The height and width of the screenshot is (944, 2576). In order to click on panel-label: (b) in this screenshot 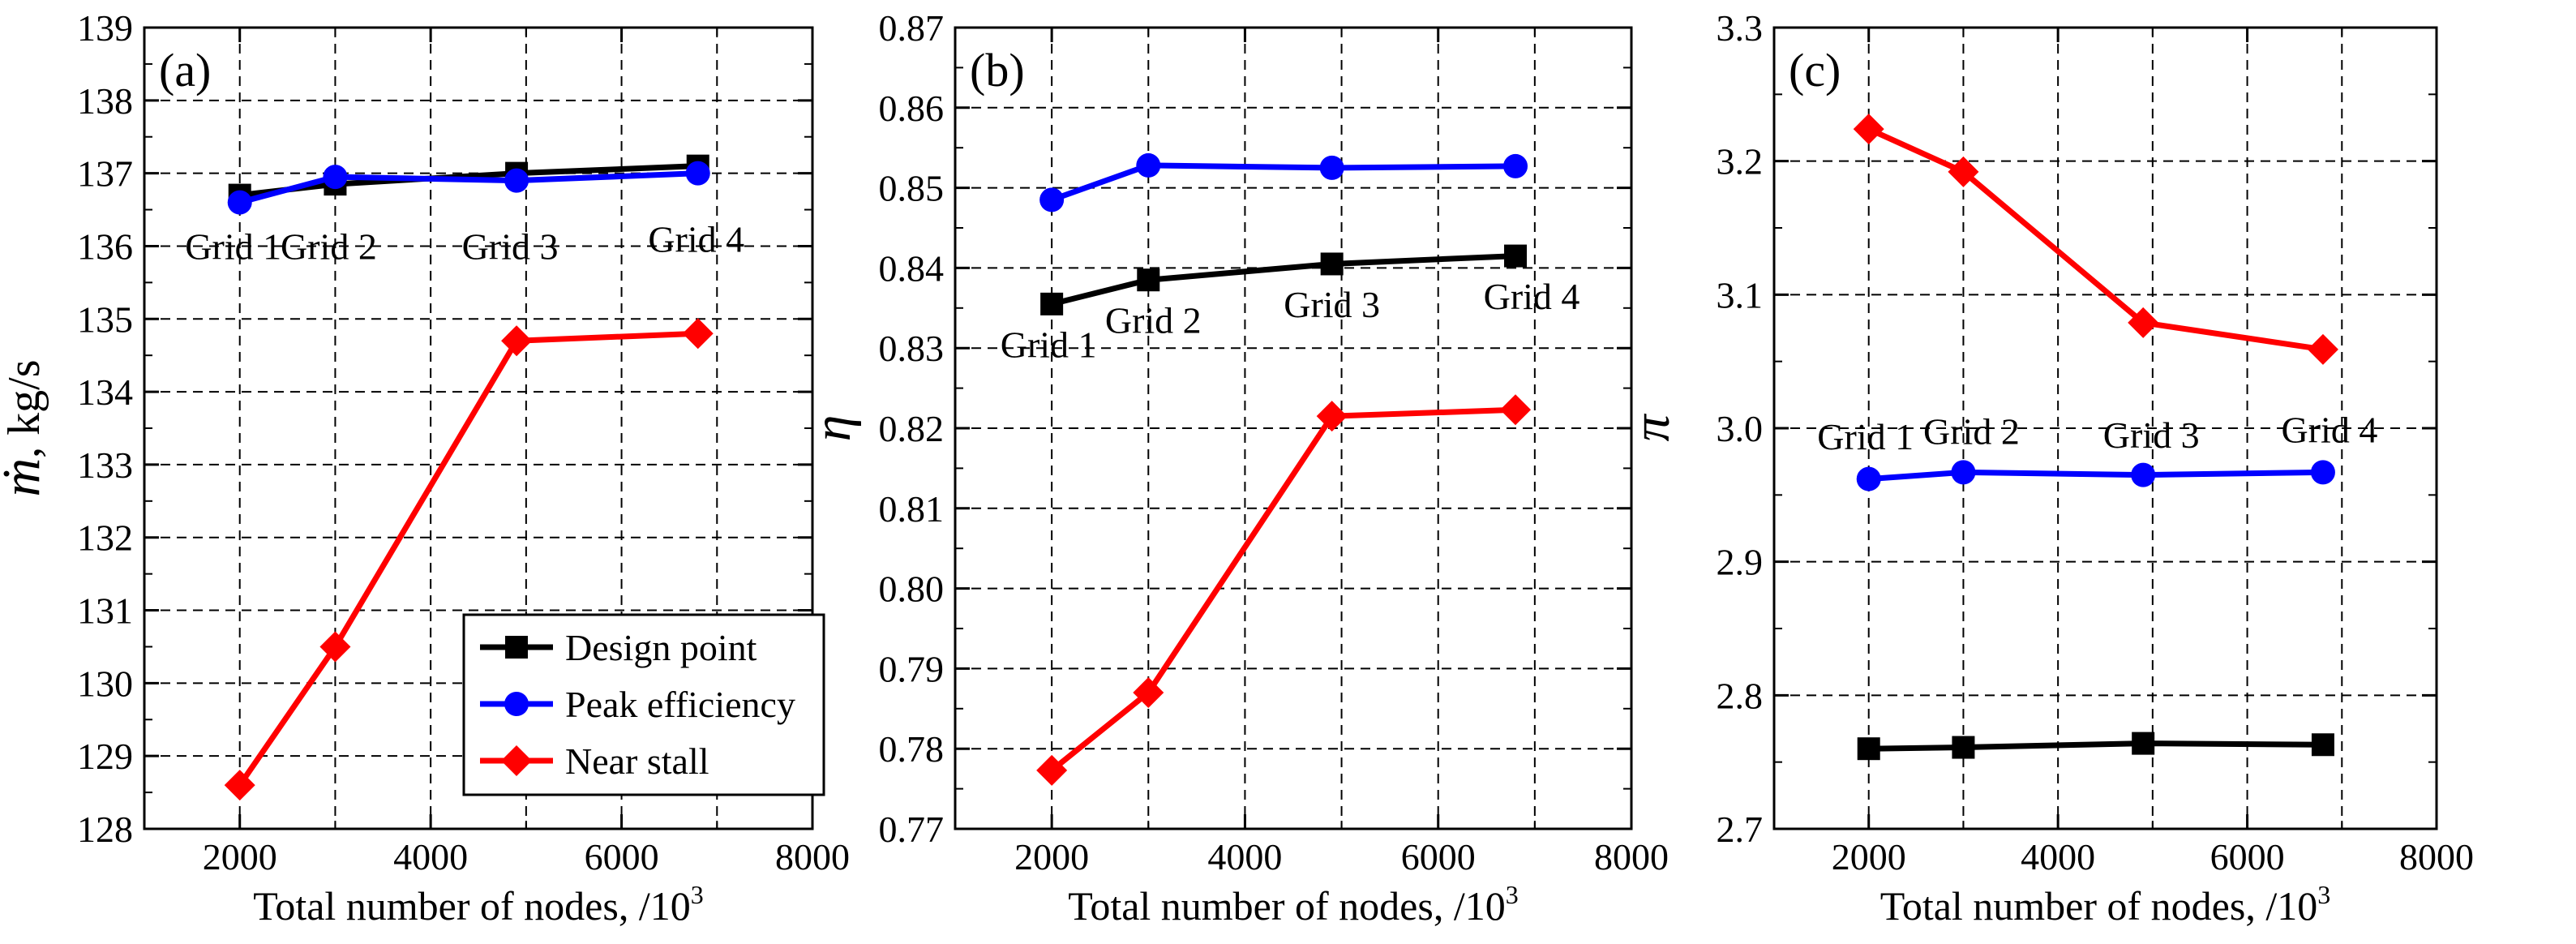, I will do `click(997, 70)`.